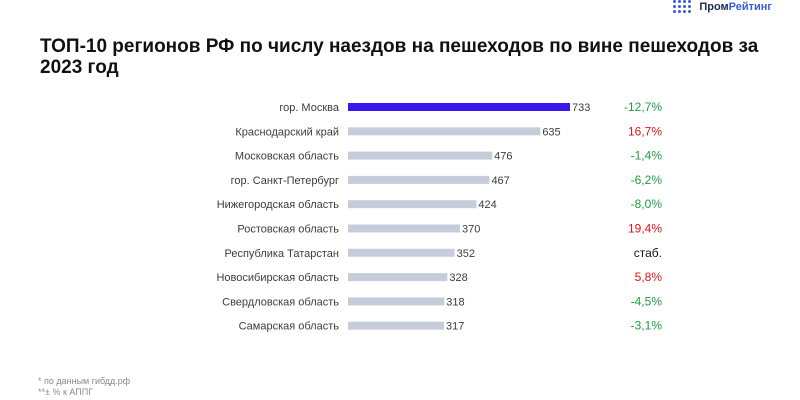  I want to click on value-label: 370, so click(471, 230).